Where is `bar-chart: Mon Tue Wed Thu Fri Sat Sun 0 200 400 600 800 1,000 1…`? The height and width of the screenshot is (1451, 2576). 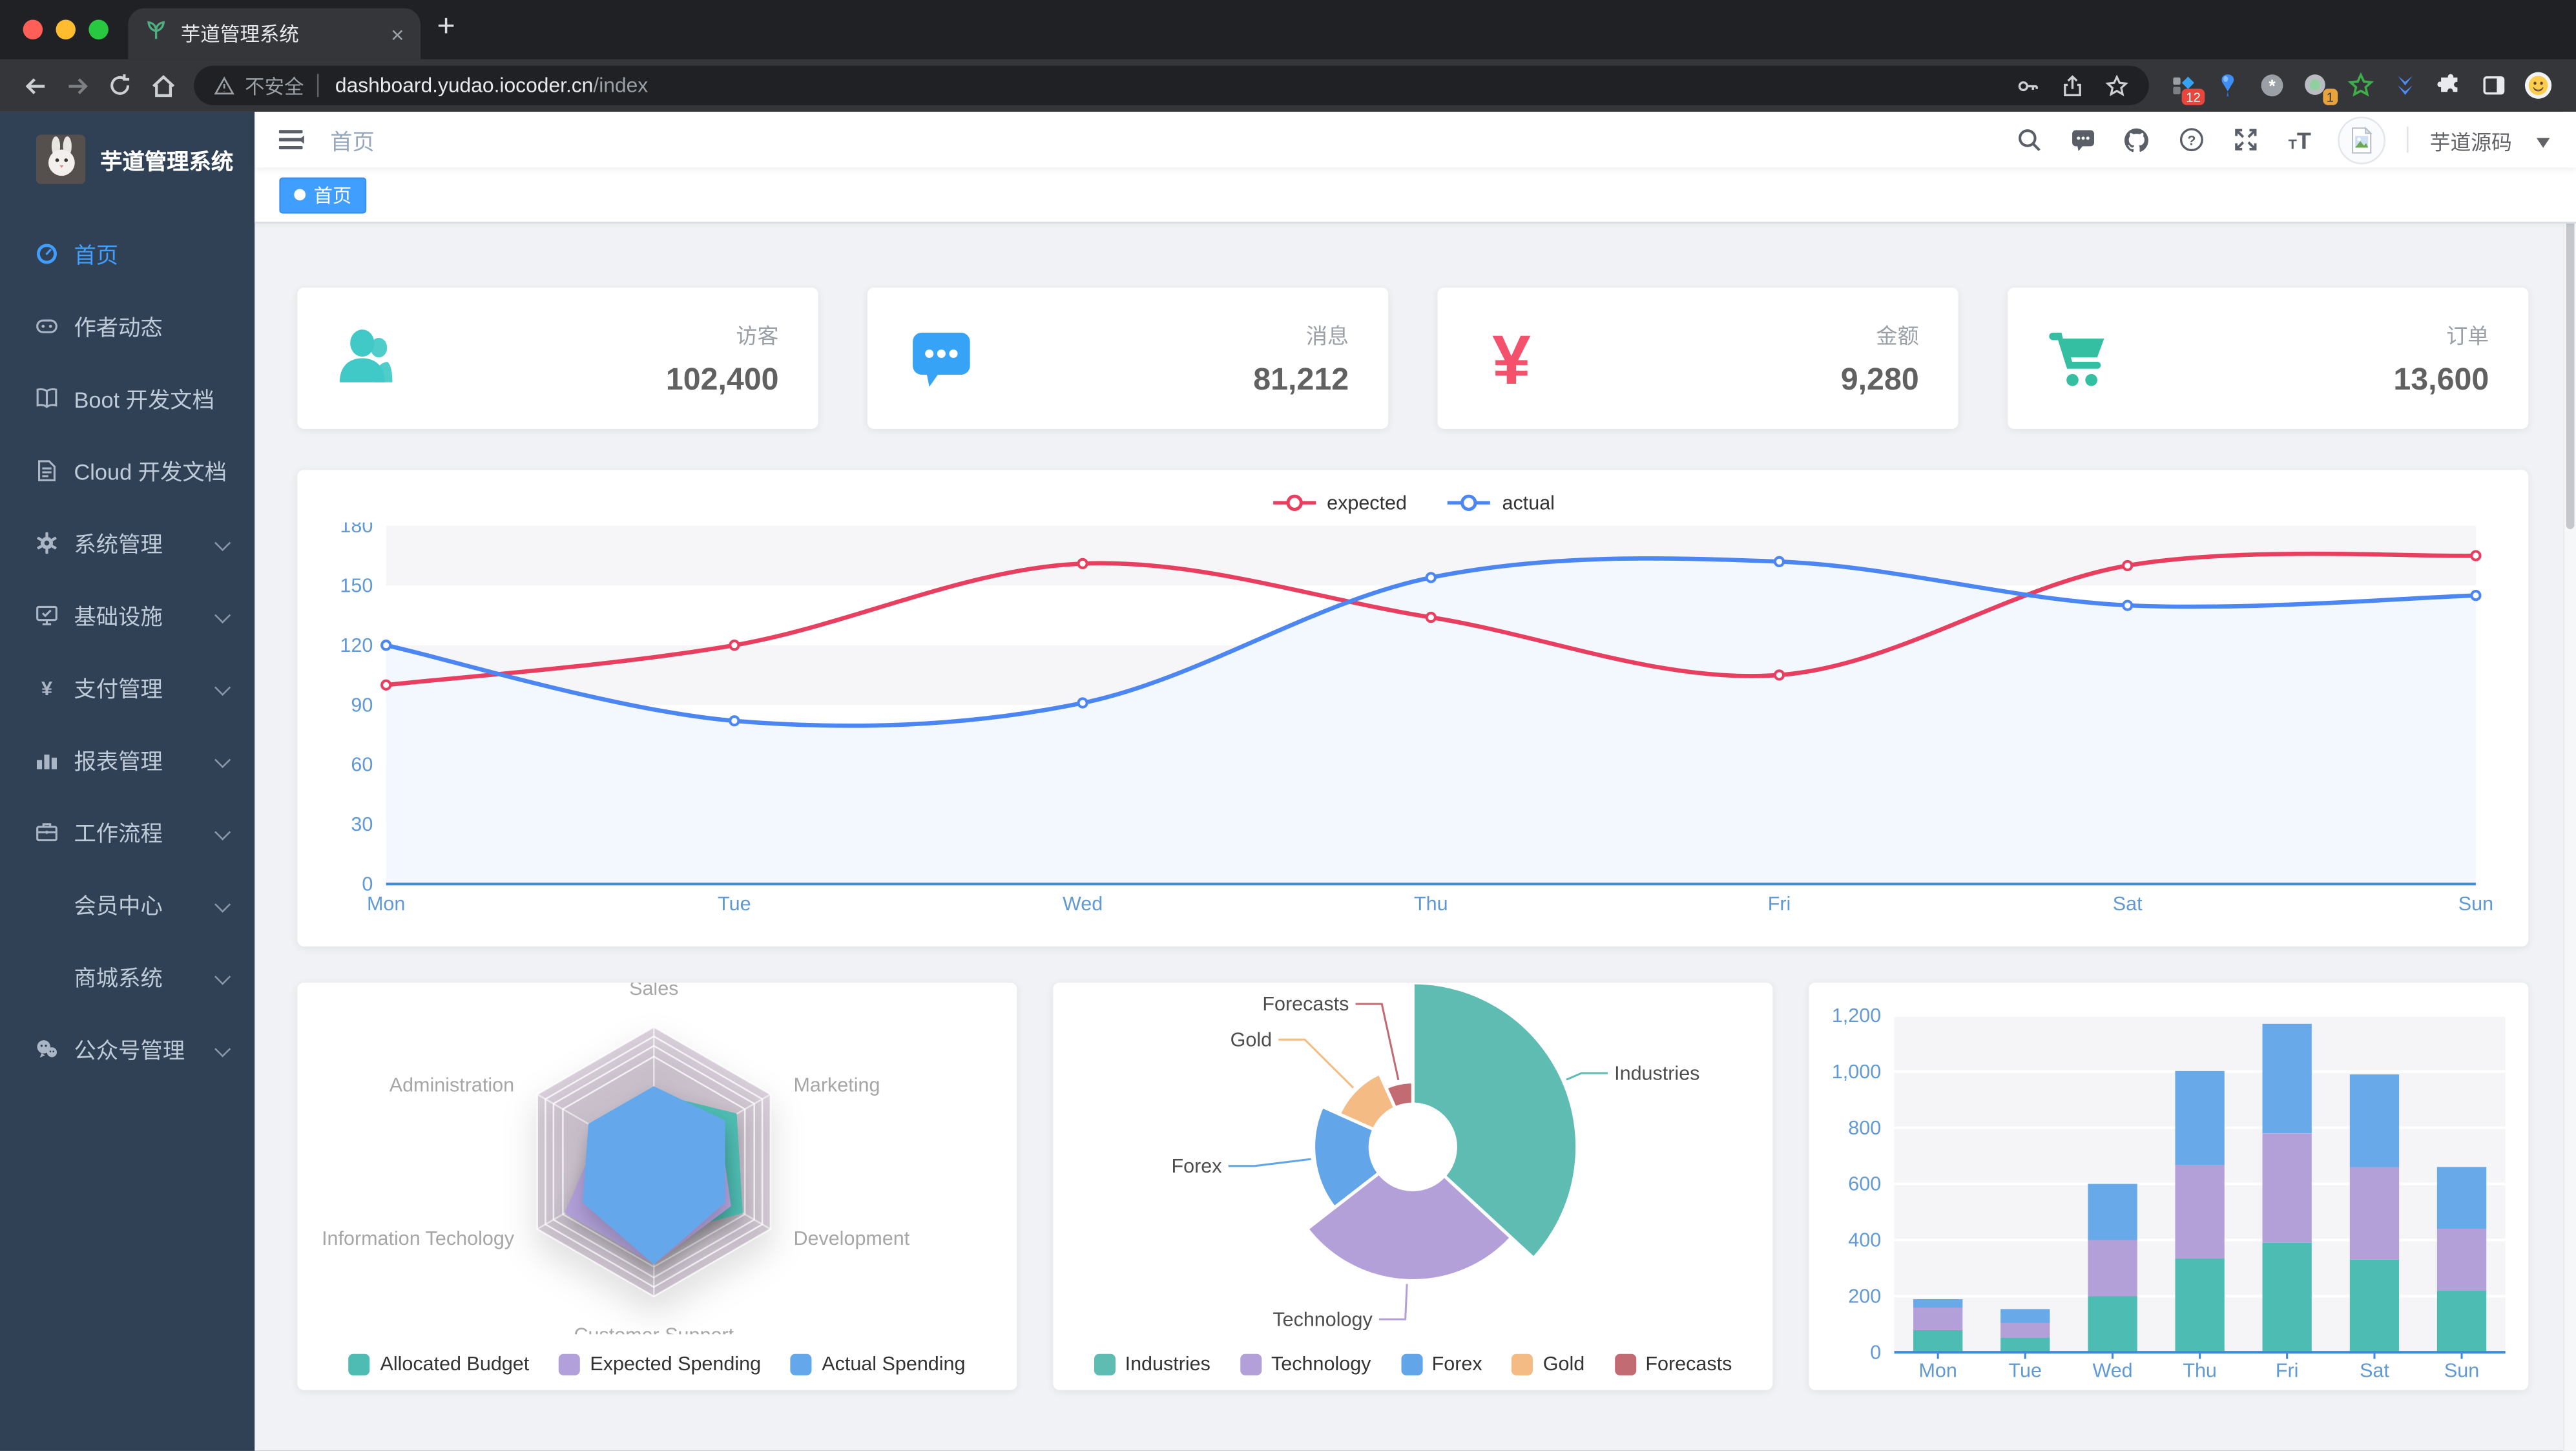 bar-chart: Mon Tue Wed Thu Fri Sat Sun 0 200 400 600 800 1,000 1… is located at coordinates (2169, 1193).